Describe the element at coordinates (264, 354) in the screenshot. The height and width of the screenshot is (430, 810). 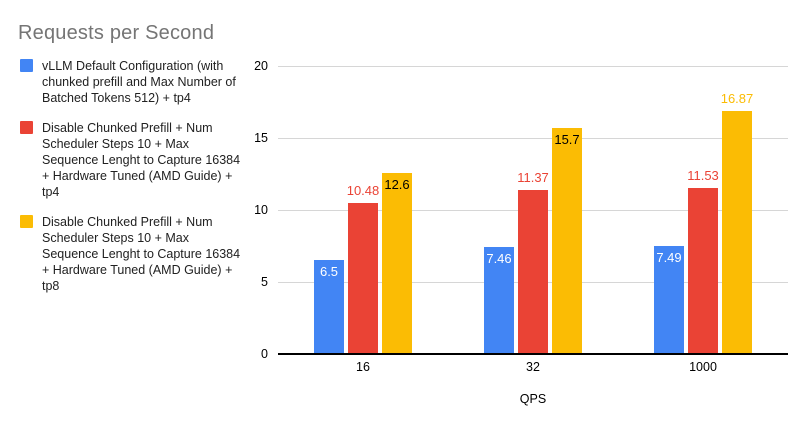
I see `y-tick-label: 0` at that location.